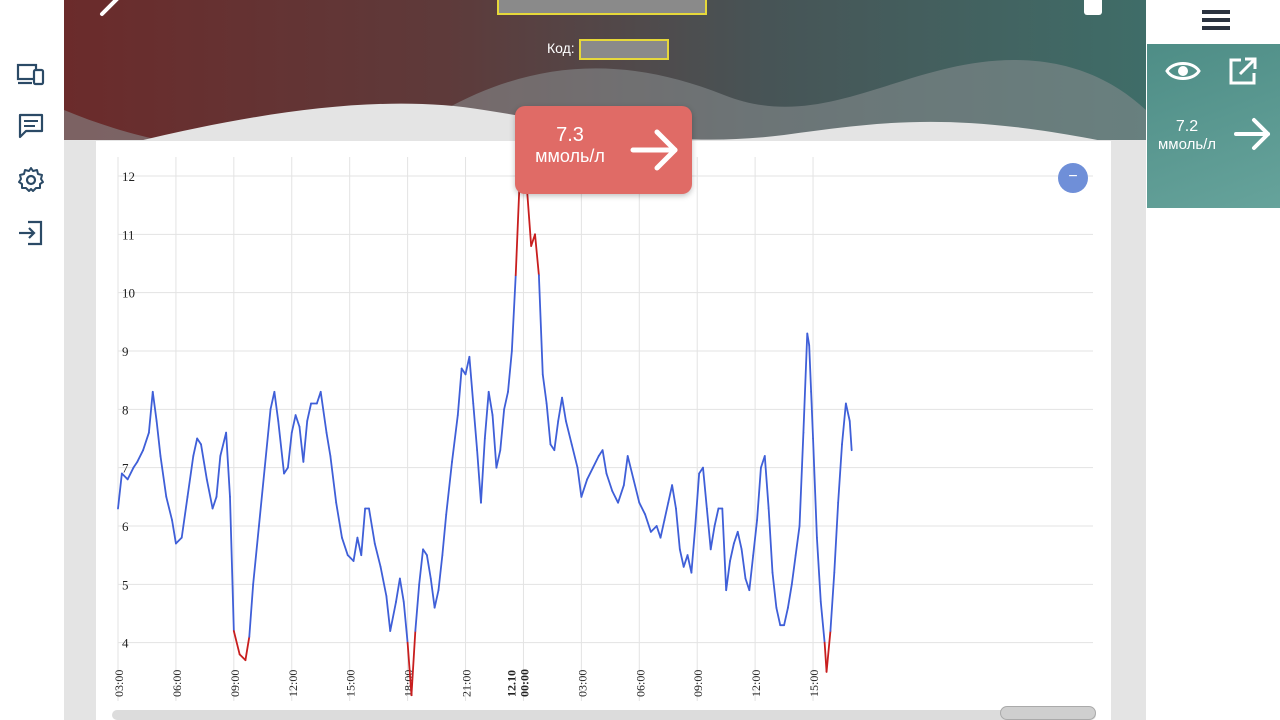 This screenshot has width=1280, height=720. What do you see at coordinates (1073, 178) in the screenshot?
I see `zoom-out-button: −` at bounding box center [1073, 178].